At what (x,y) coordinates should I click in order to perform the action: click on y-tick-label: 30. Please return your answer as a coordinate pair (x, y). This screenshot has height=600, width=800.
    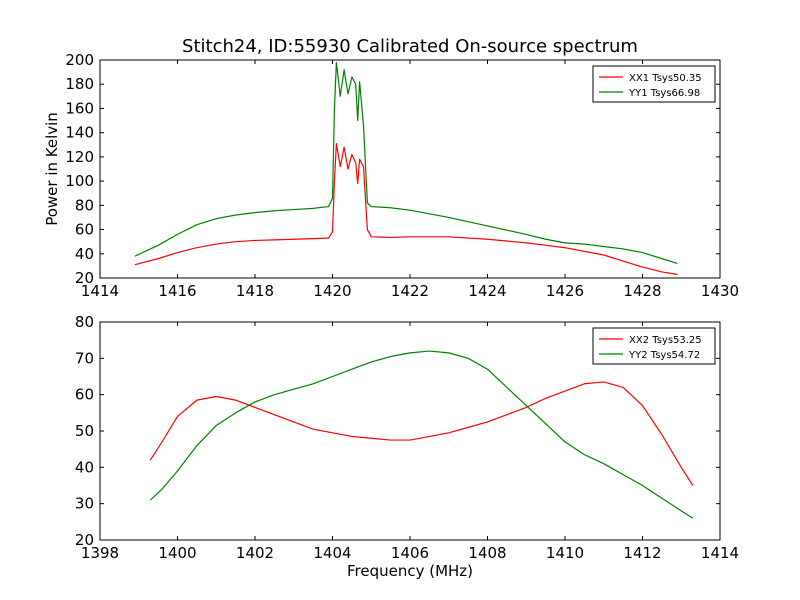
    Looking at the image, I should click on (84, 504).